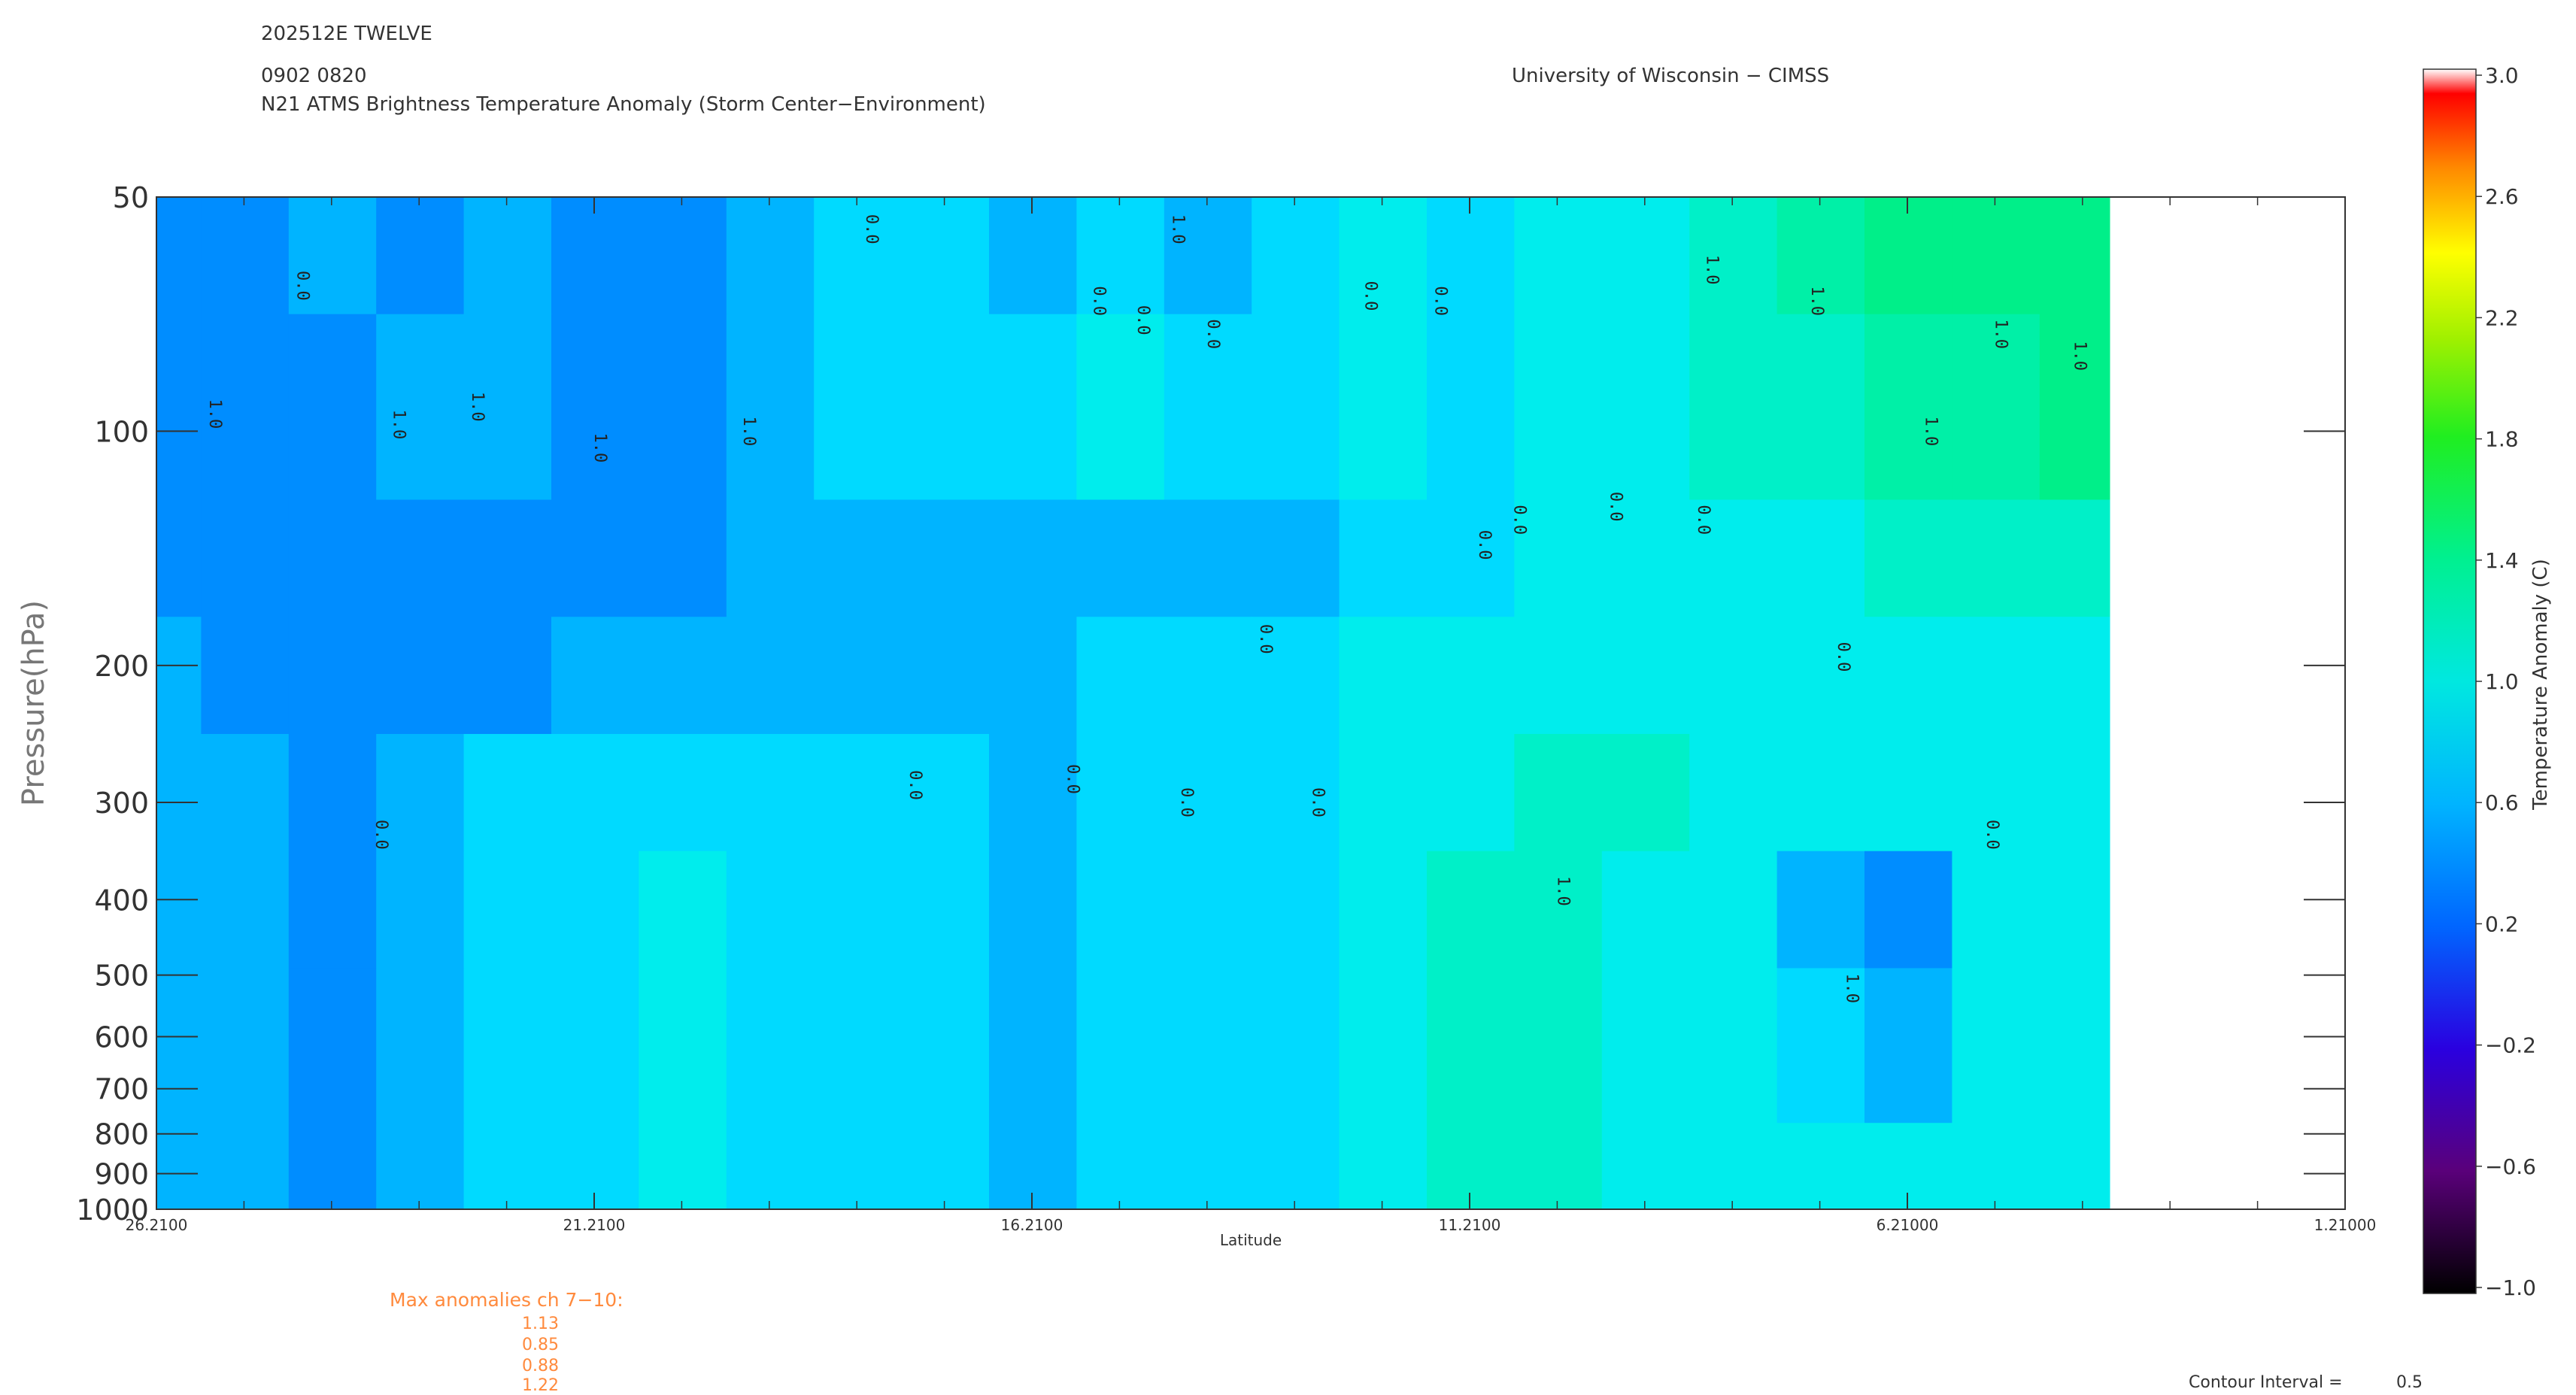  What do you see at coordinates (2502, 923) in the screenshot?
I see `colorbar-tick-label: 0.2` at bounding box center [2502, 923].